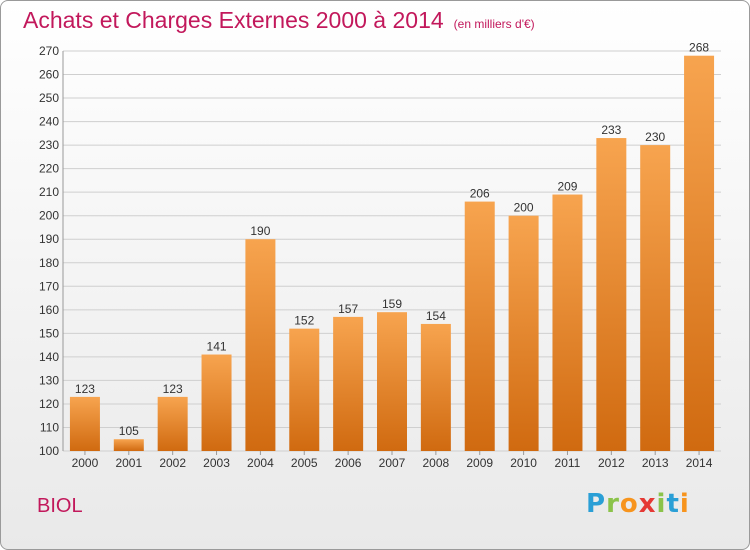 The height and width of the screenshot is (550, 750). Describe the element at coordinates (49, 145) in the screenshot. I see `y-tick-label: 230` at that location.